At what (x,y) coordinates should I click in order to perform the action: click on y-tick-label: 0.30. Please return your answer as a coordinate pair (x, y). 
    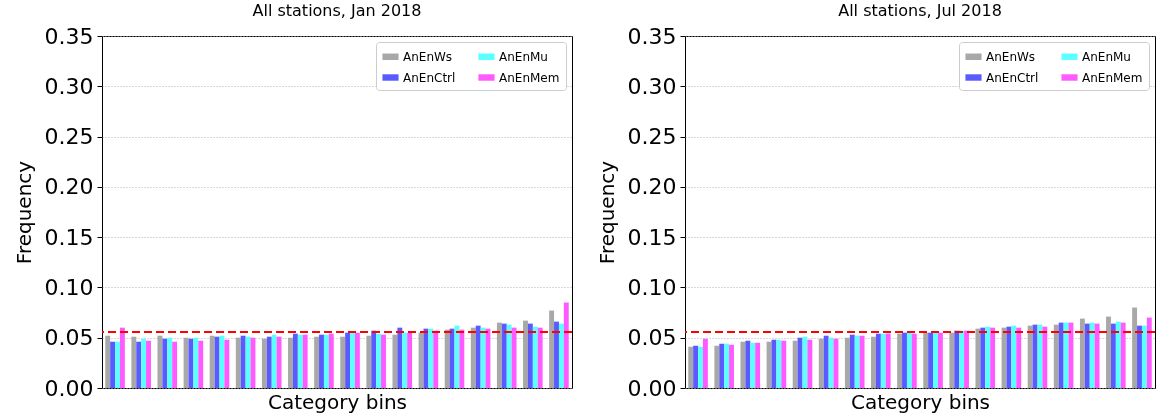
    Looking at the image, I should click on (69, 86).